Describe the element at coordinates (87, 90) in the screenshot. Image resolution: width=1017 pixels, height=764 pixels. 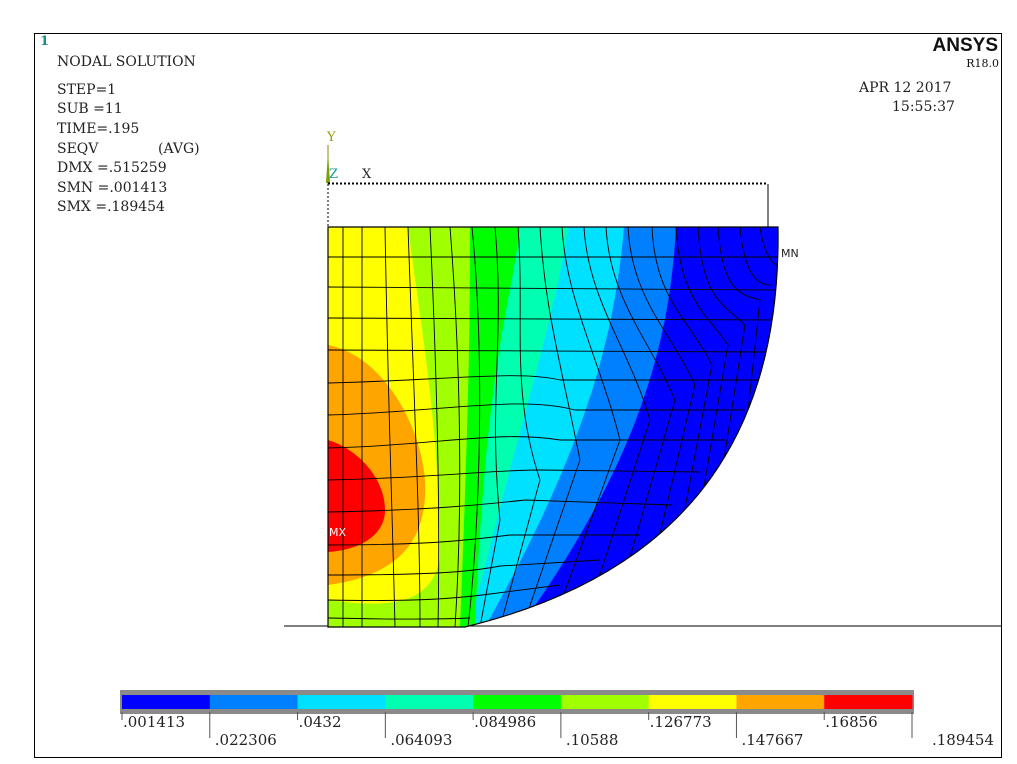
I see `step-label: STEP=1` at that location.